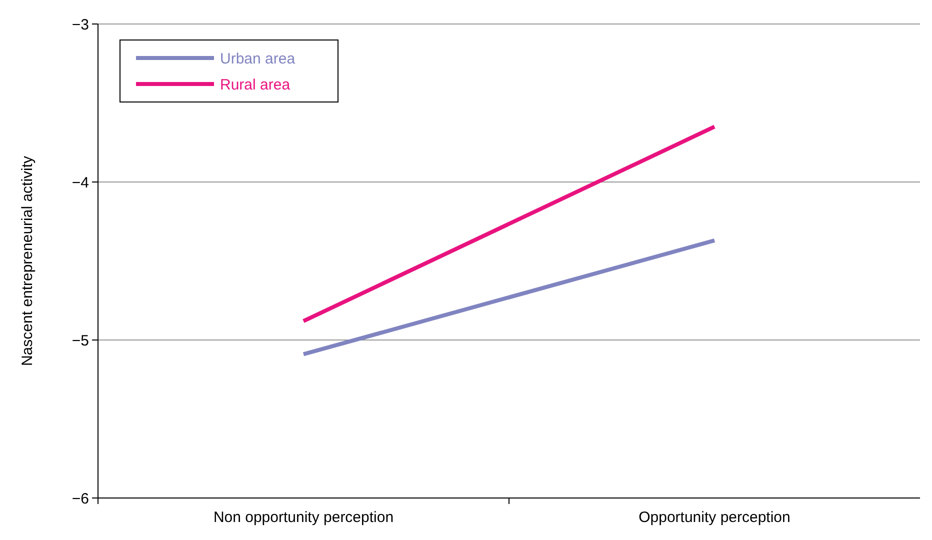 The image size is (932, 540). What do you see at coordinates (80, 183) in the screenshot?
I see `y-tick-label: −4` at bounding box center [80, 183].